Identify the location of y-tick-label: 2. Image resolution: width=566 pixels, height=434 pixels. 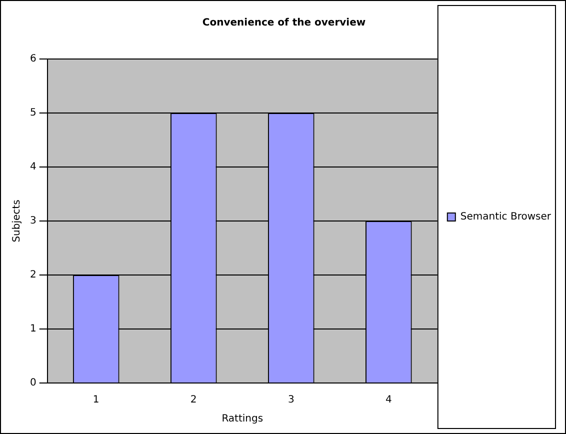
(33, 275).